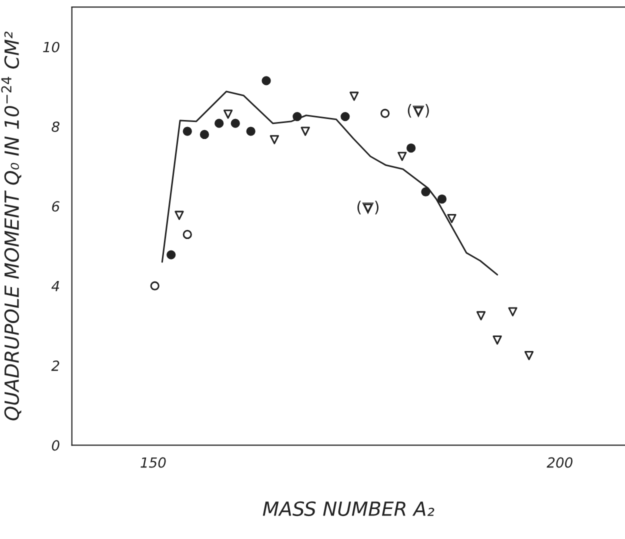 The image size is (625, 539). I want to click on y-tick-label: 10, so click(51, 47).